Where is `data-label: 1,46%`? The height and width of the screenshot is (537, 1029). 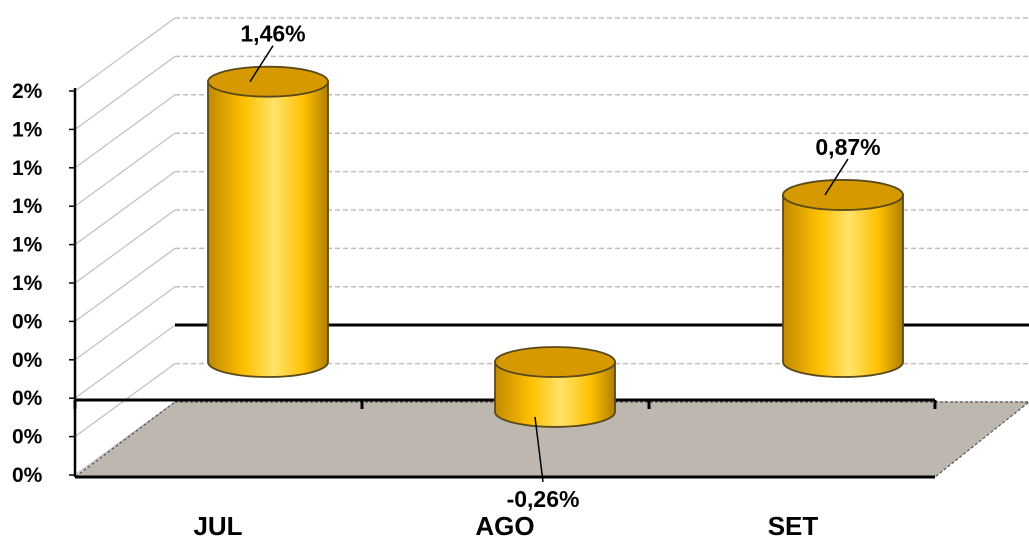 data-label: 1,46% is located at coordinates (272, 34).